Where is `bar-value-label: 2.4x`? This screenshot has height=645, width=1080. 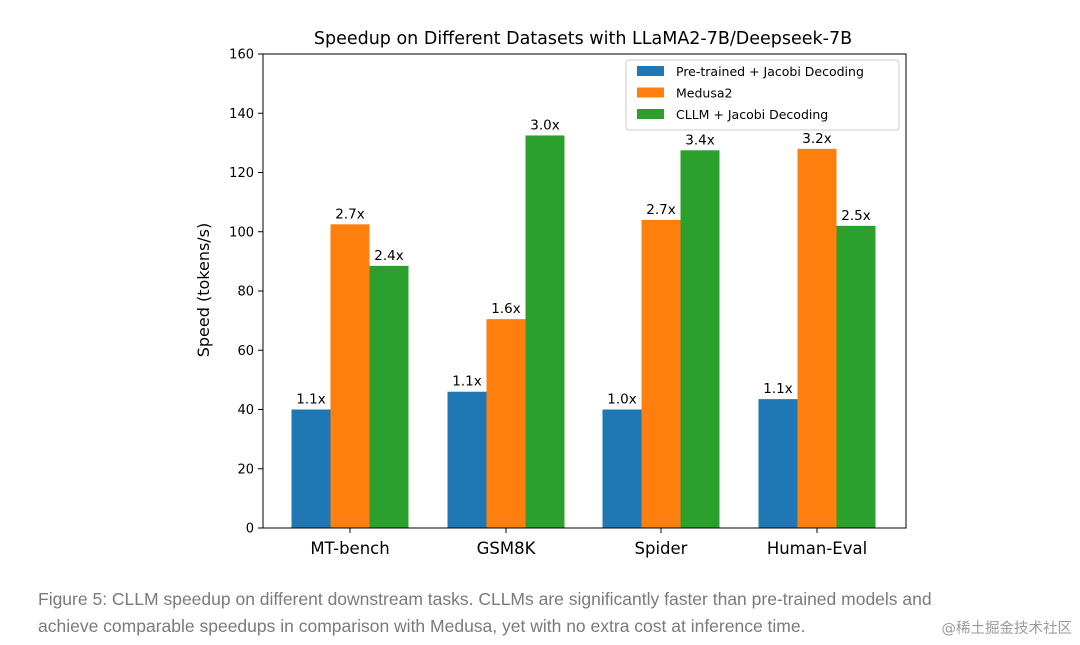 bar-value-label: 2.4x is located at coordinates (388, 256).